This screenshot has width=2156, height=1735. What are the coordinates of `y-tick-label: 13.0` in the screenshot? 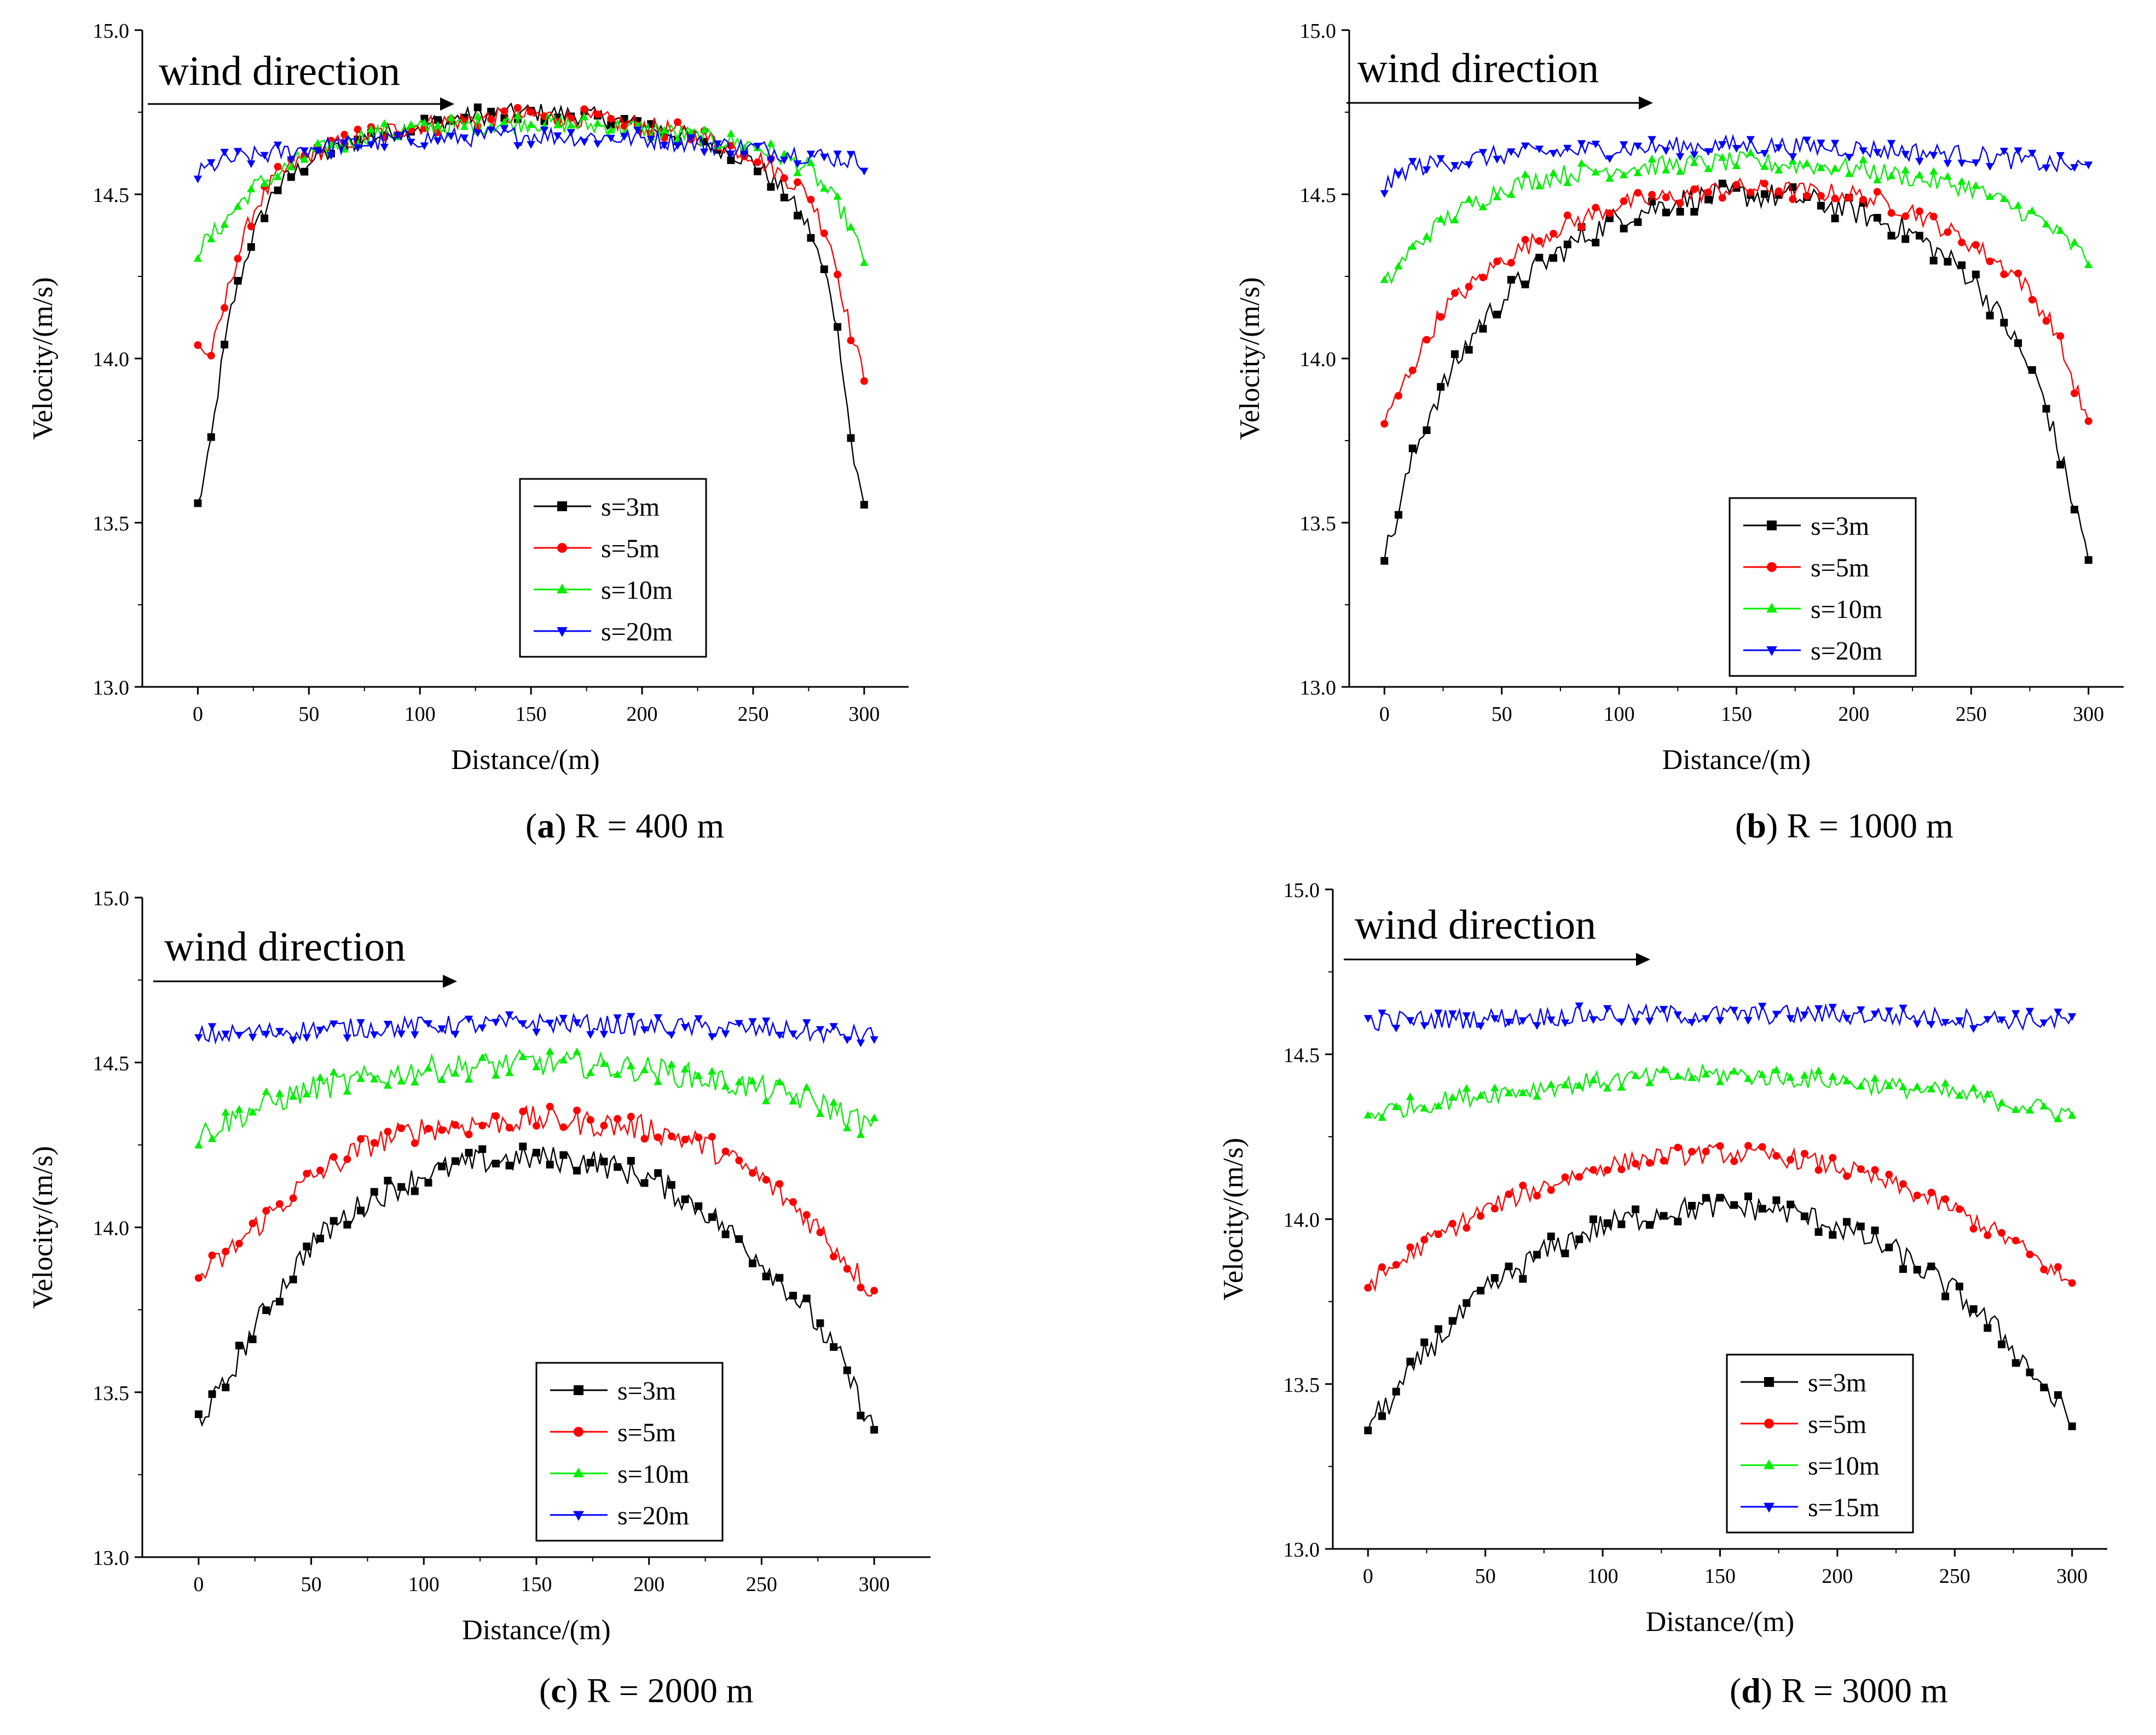 It's located at (111, 688).